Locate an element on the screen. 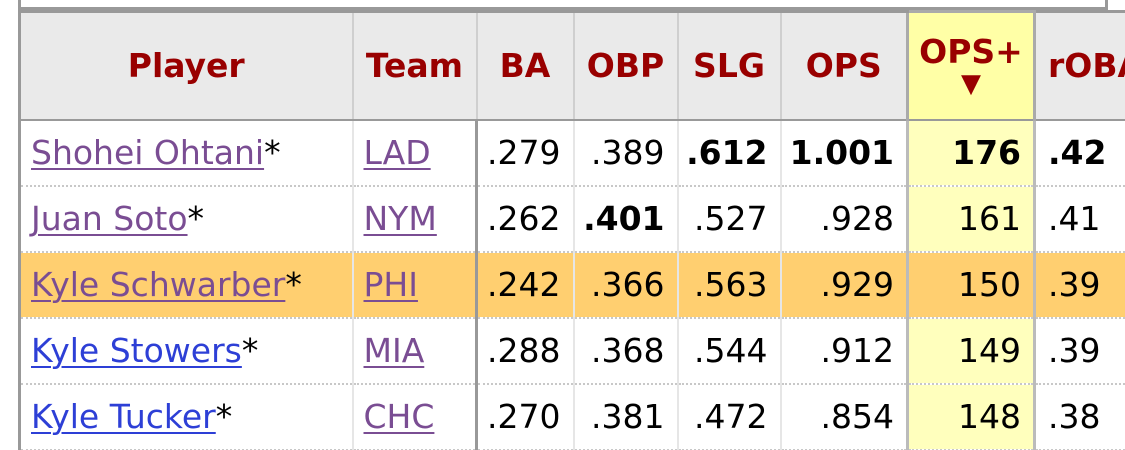 The height and width of the screenshot is (450, 1125). player-link: Shohei Ohtani is located at coordinates (148, 152).